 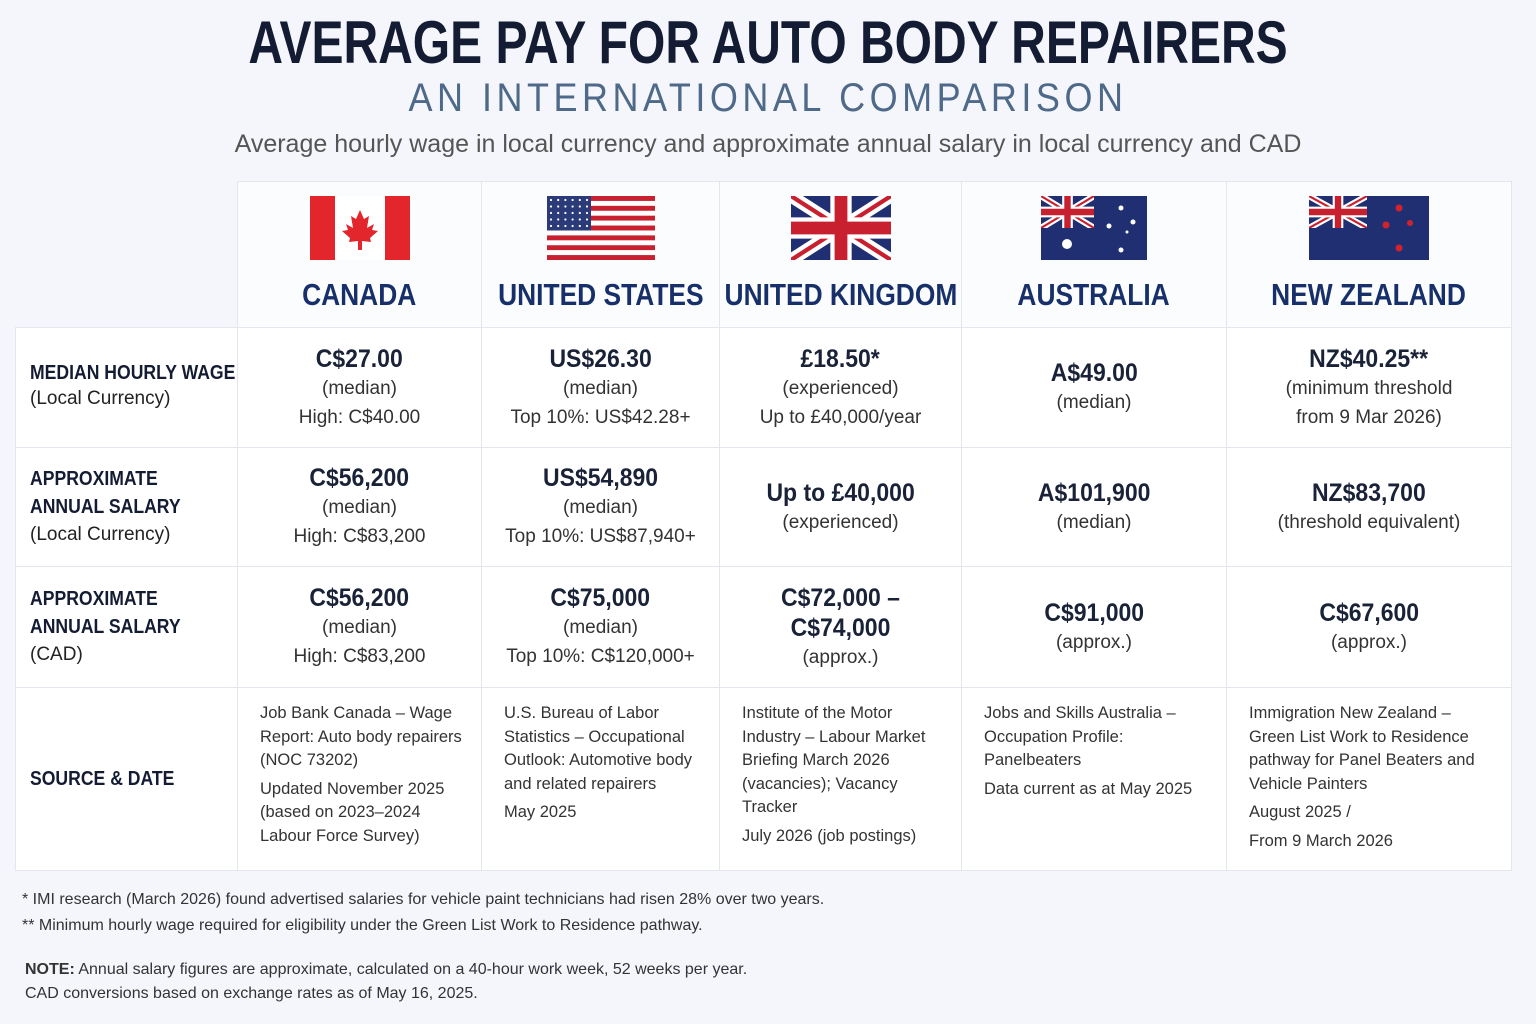 What do you see at coordinates (768, 98) in the screenshot?
I see `subtitle: AN INTERNATIONAL COMPARISON` at bounding box center [768, 98].